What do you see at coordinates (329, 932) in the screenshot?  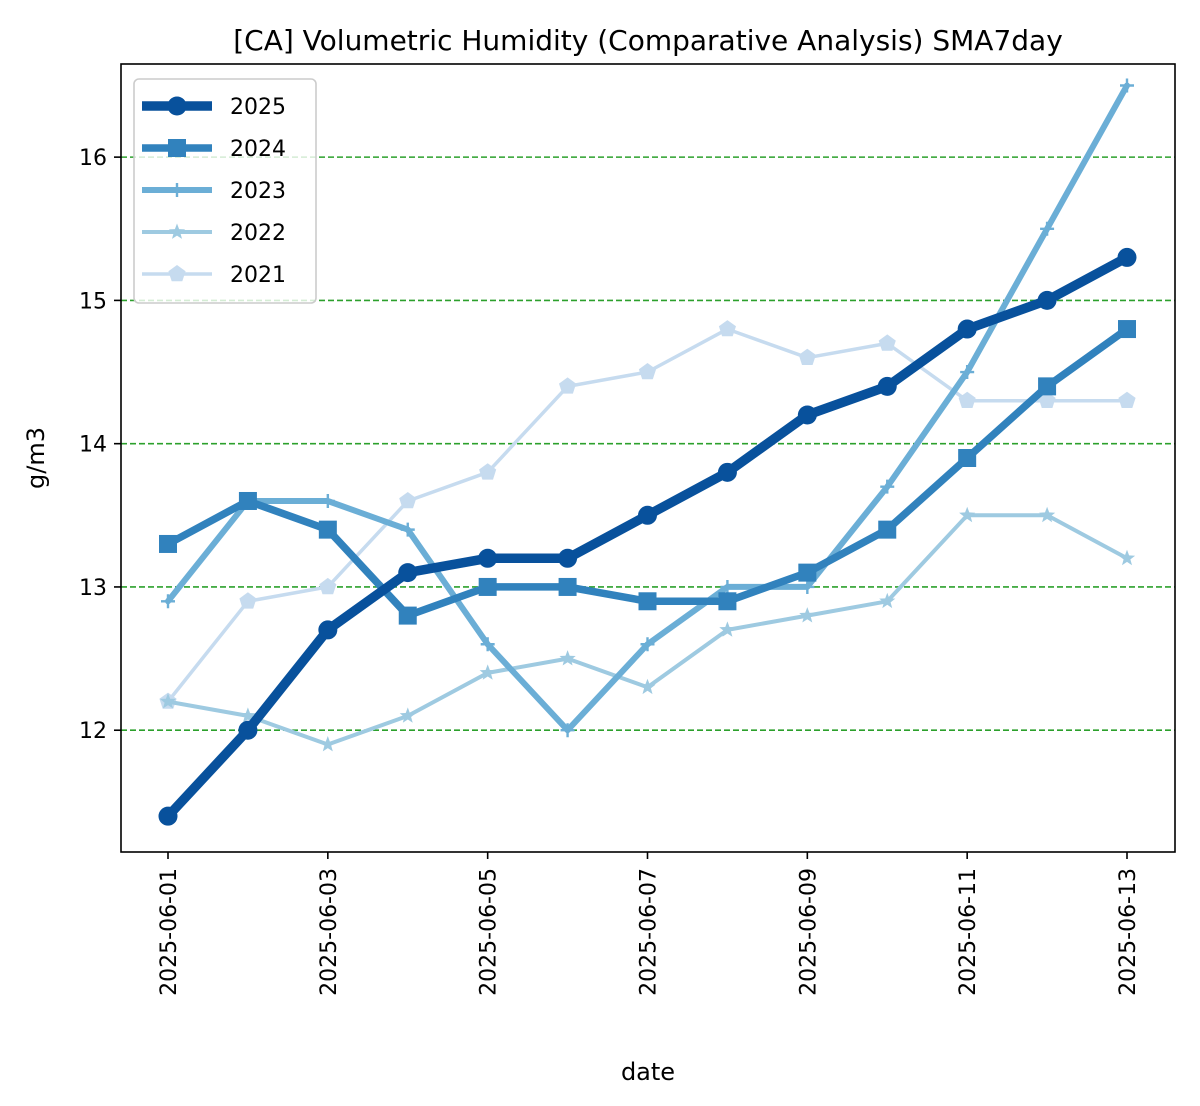 I see `x-tick-label: 2025-06-03` at bounding box center [329, 932].